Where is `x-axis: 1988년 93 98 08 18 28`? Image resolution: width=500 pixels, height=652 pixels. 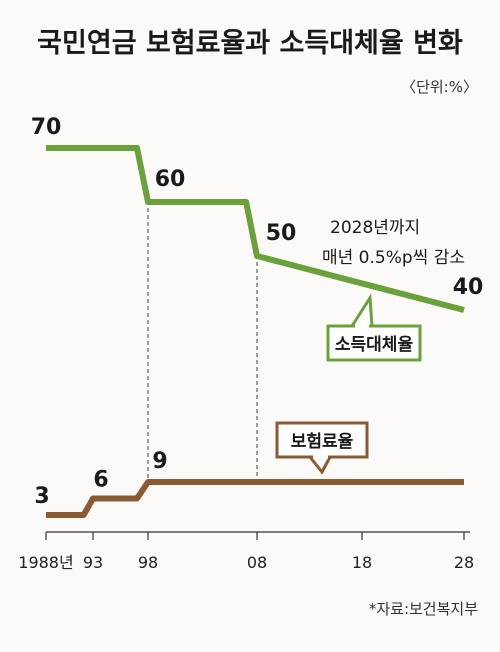
x-axis: 1988년 93 98 08 18 28 is located at coordinates (246, 551).